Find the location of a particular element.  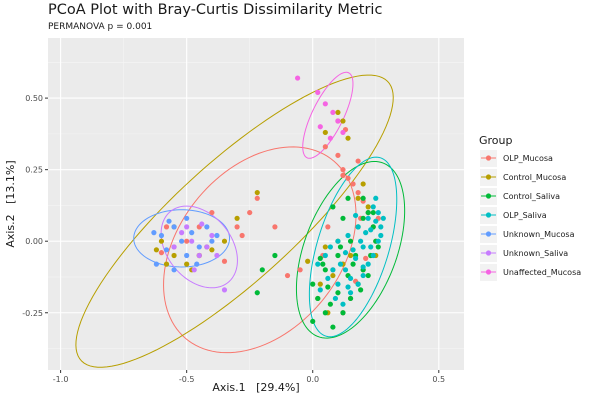

y-tick-label: 0.25 is located at coordinates (34, 170).